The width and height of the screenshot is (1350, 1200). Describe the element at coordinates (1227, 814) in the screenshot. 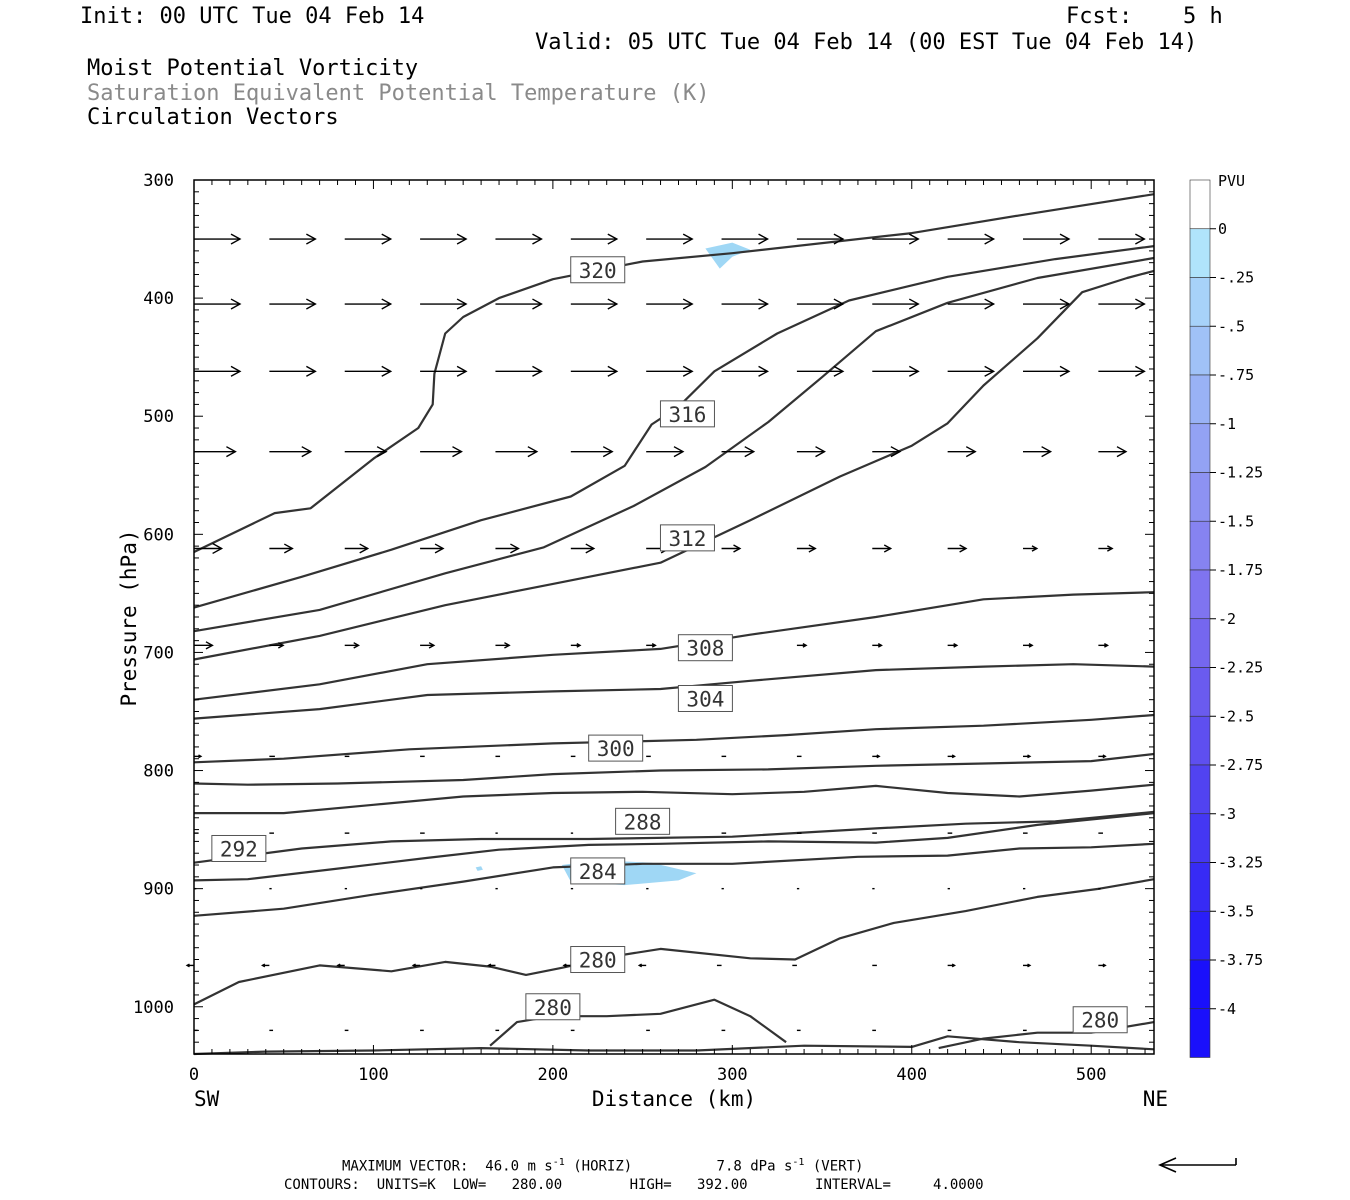

I see `colorbar-label: -3` at that location.